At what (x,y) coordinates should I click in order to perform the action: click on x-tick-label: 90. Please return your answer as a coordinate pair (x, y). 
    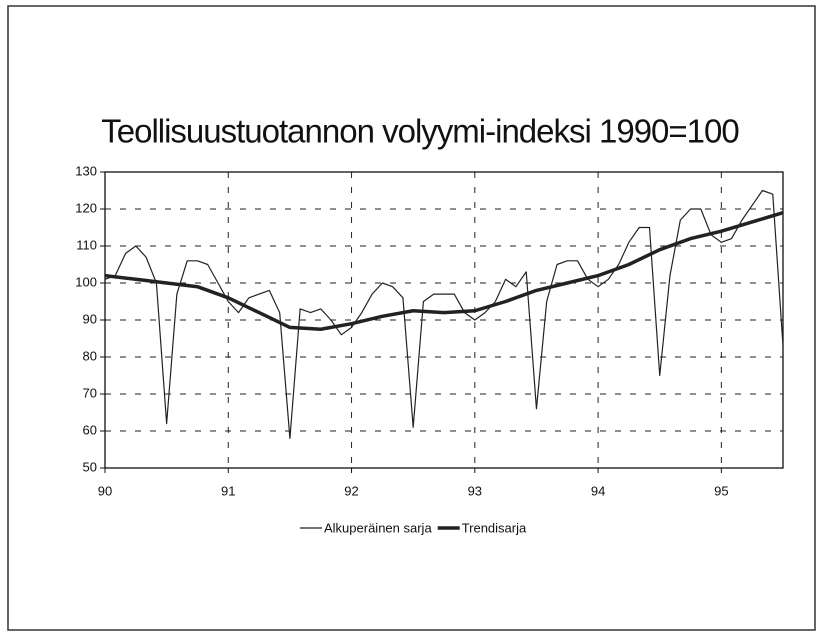
    Looking at the image, I should click on (105, 490).